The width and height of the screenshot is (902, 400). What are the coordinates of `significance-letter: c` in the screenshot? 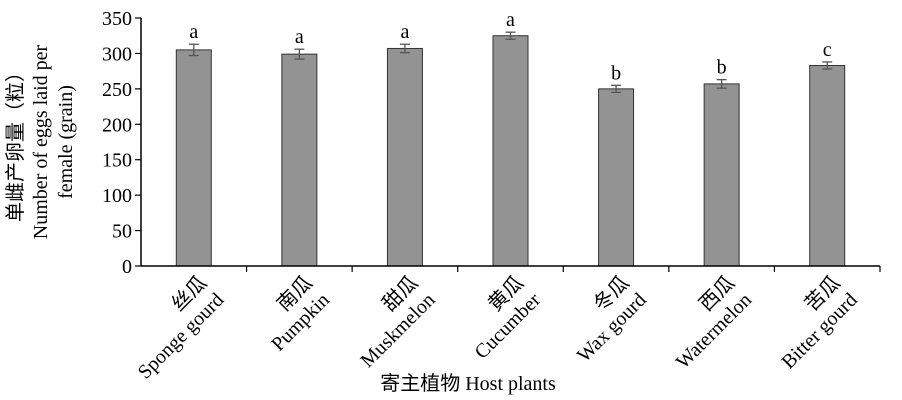 It's located at (827, 50).